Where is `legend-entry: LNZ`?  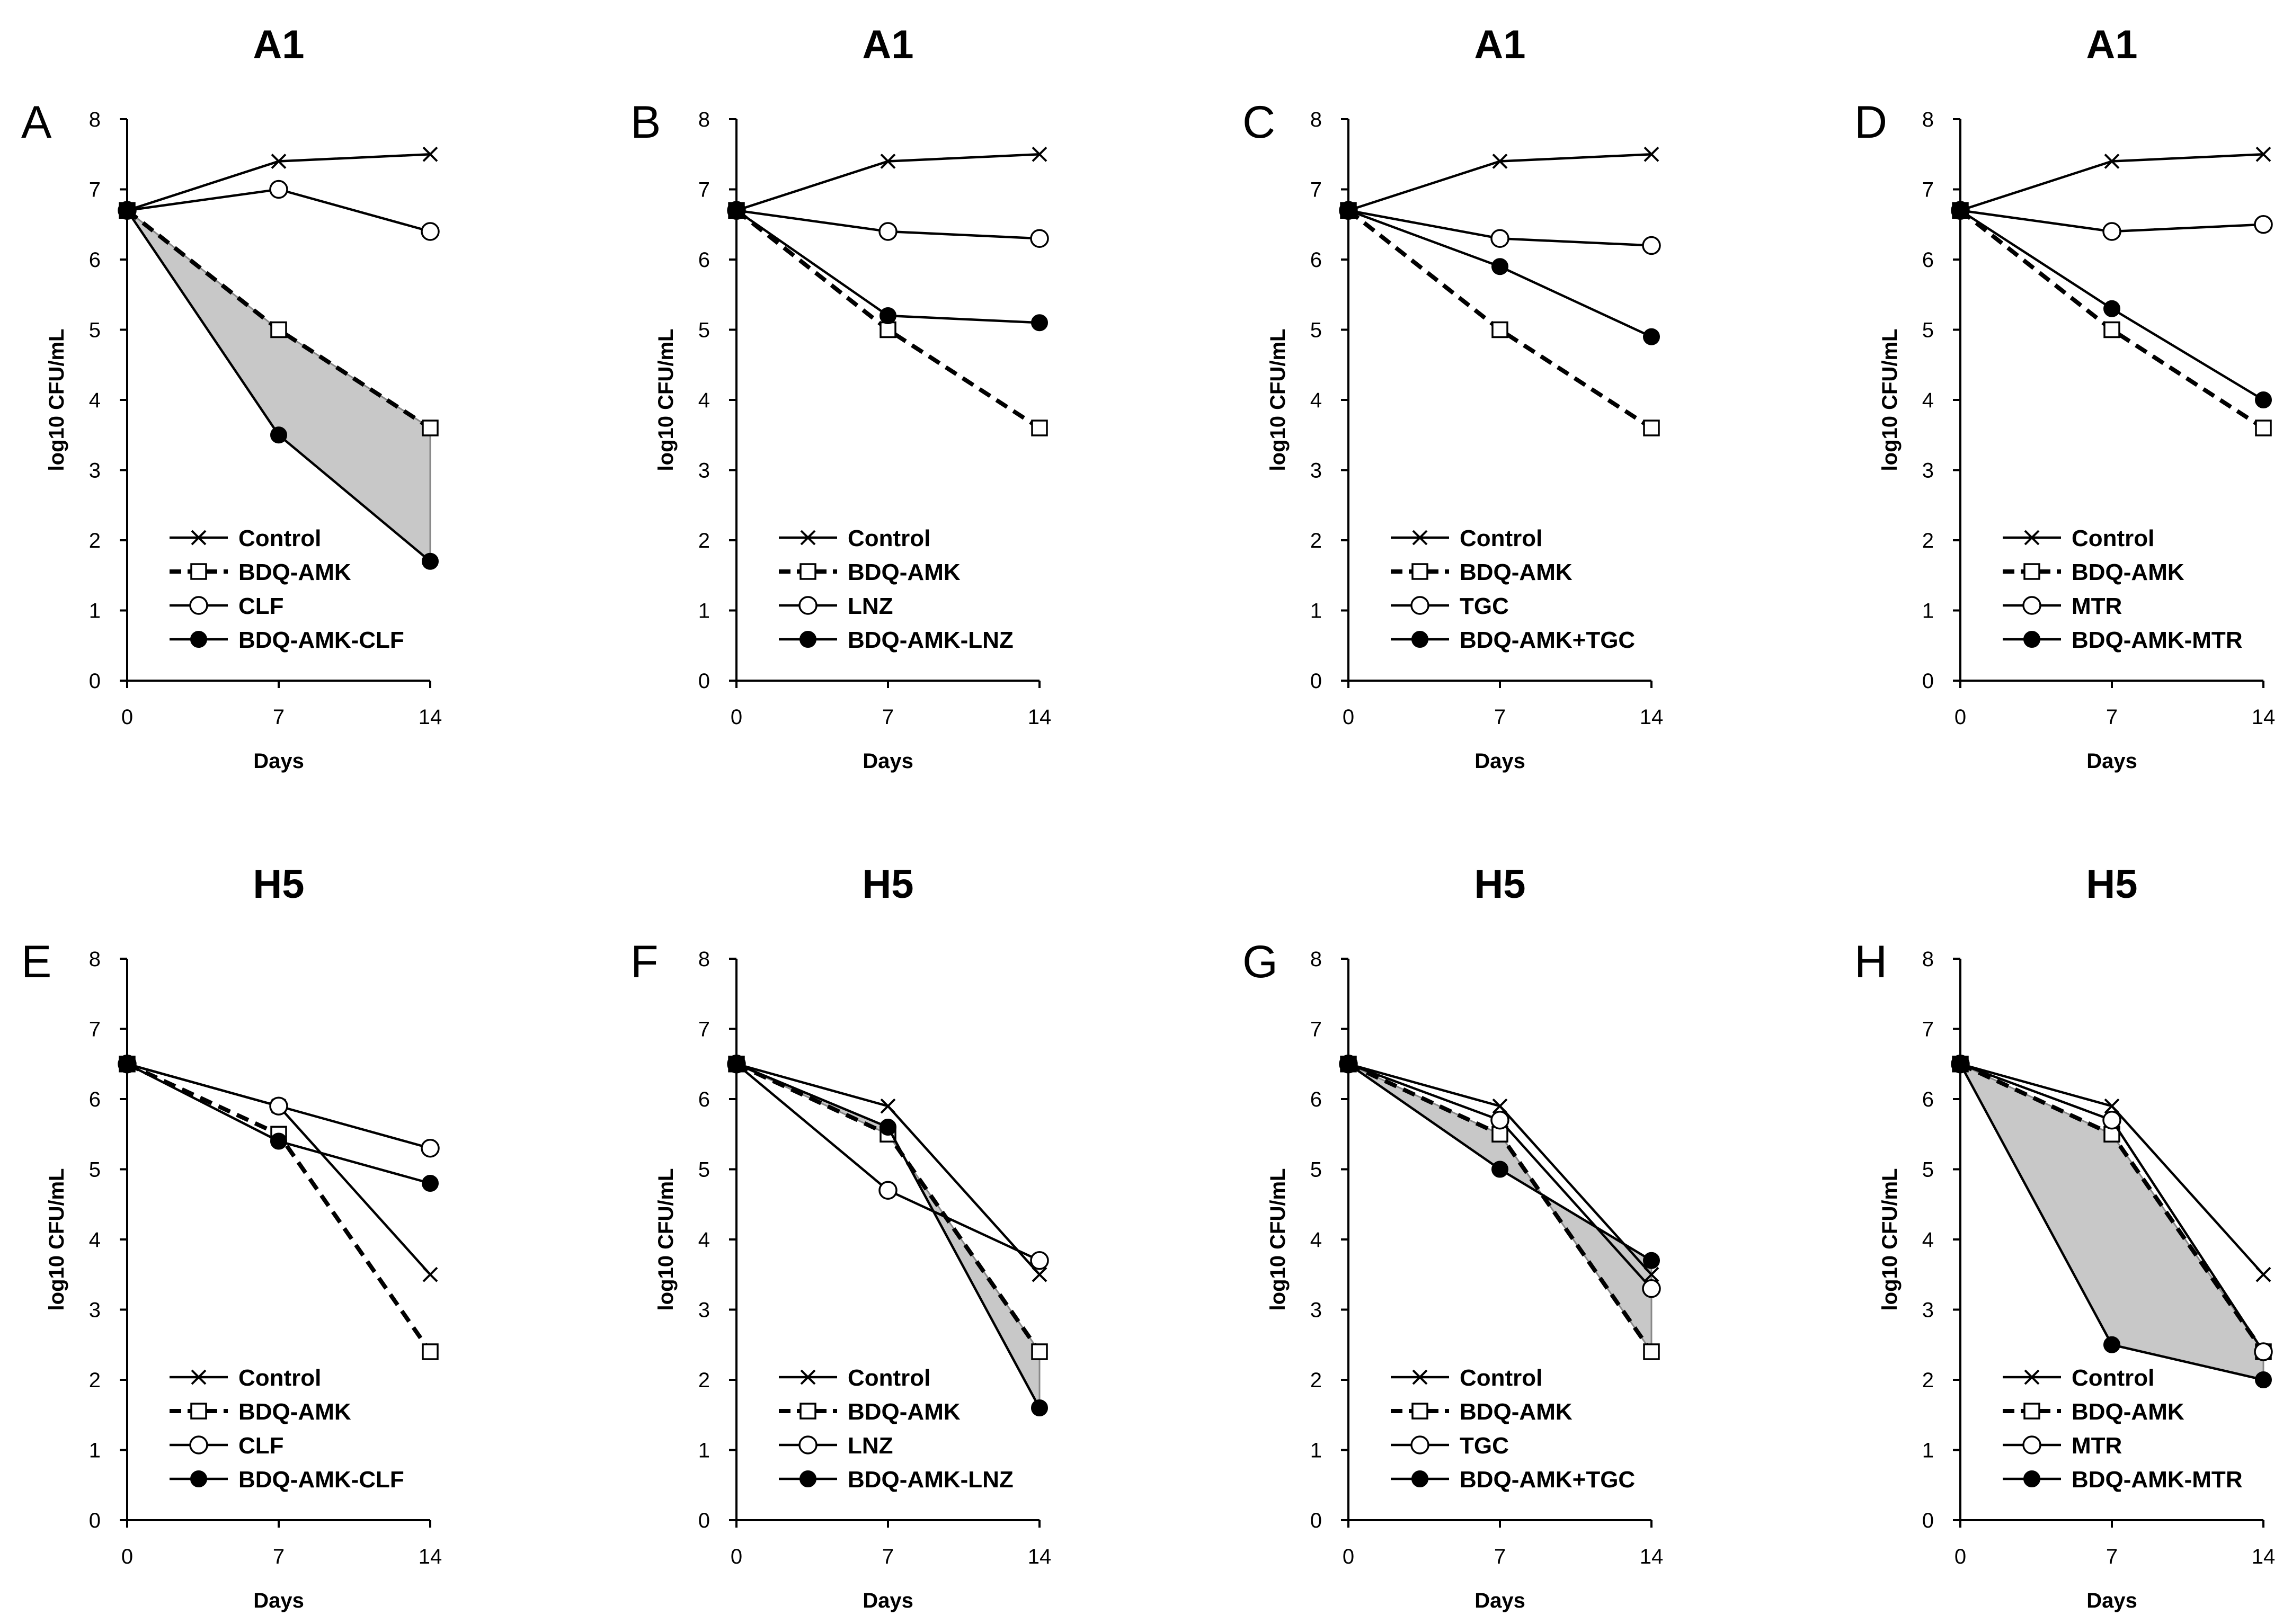 legend-entry: LNZ is located at coordinates (871, 606).